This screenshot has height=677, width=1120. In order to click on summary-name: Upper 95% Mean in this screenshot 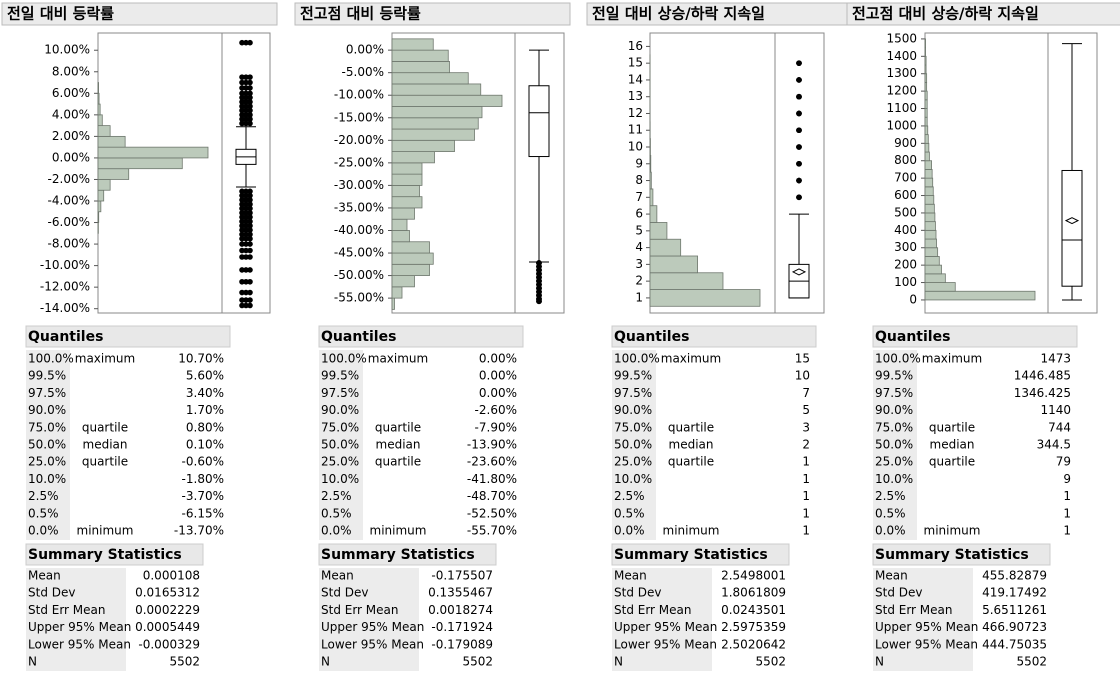, I will do `click(665, 627)`.